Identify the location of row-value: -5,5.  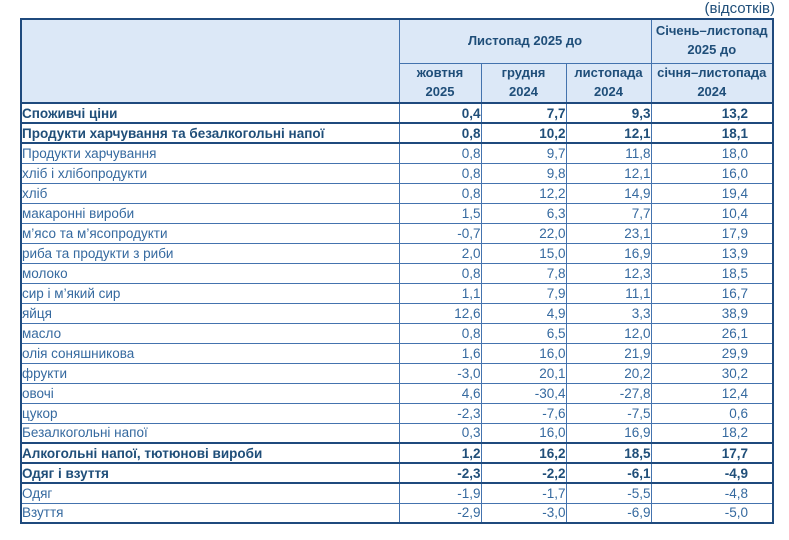
(608, 493).